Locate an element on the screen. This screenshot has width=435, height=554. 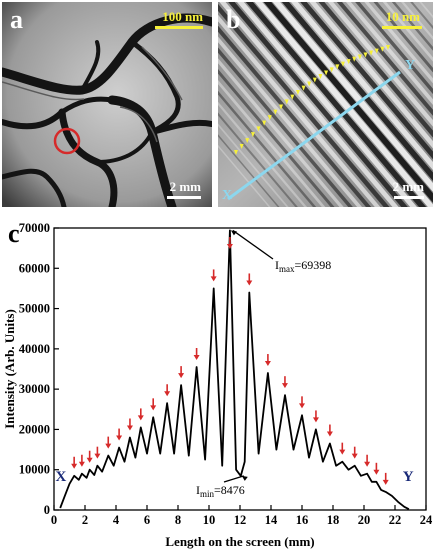
panel-b-scale-bottom-bar is located at coordinates (409, 197).